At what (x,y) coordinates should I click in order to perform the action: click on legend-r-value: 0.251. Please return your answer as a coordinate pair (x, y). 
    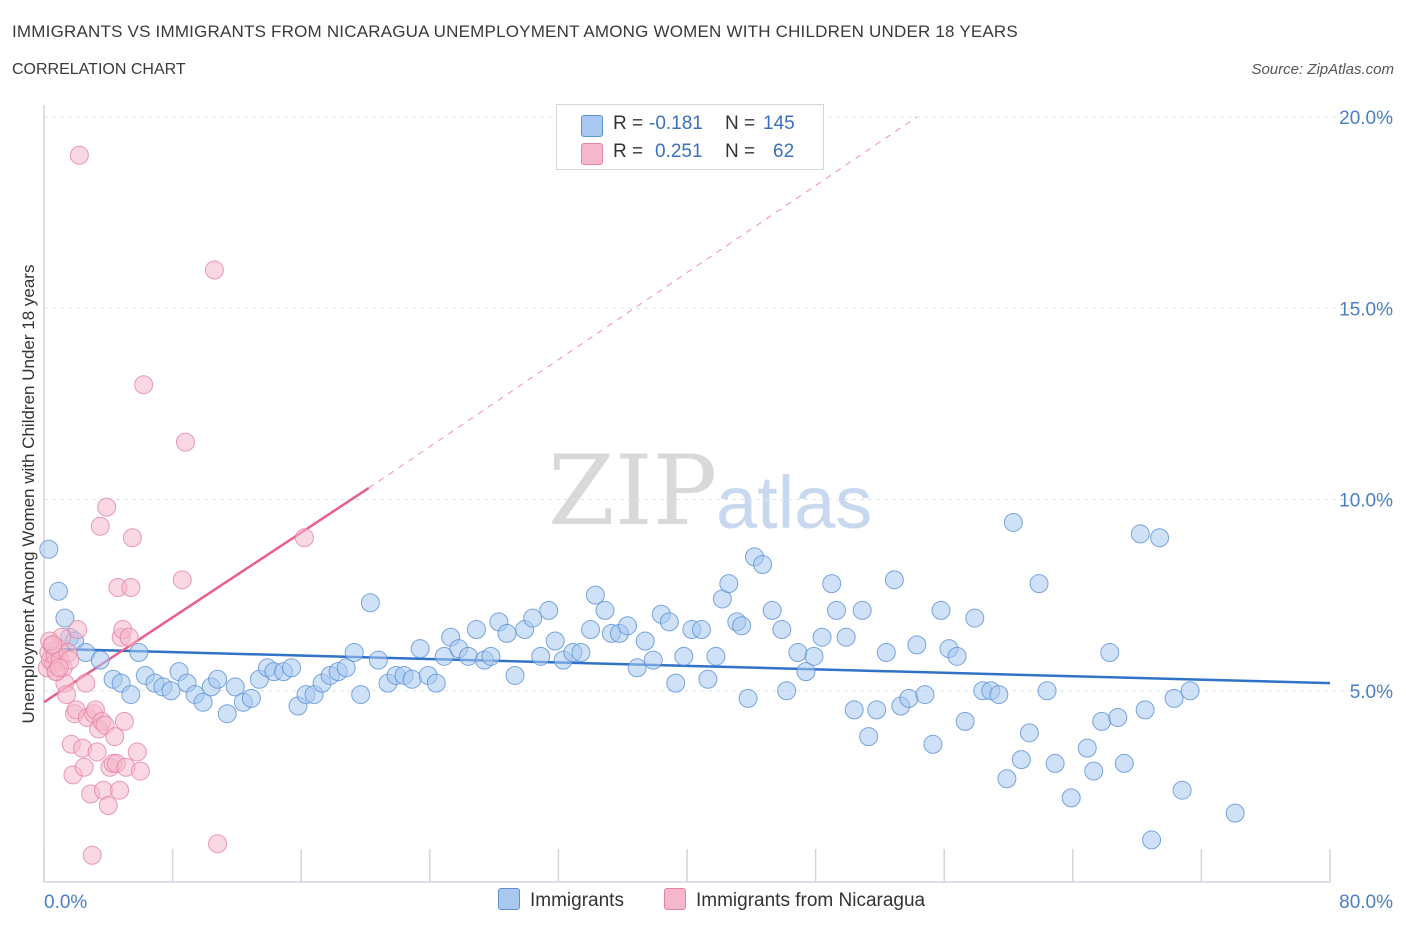
    Looking at the image, I should click on (679, 151).